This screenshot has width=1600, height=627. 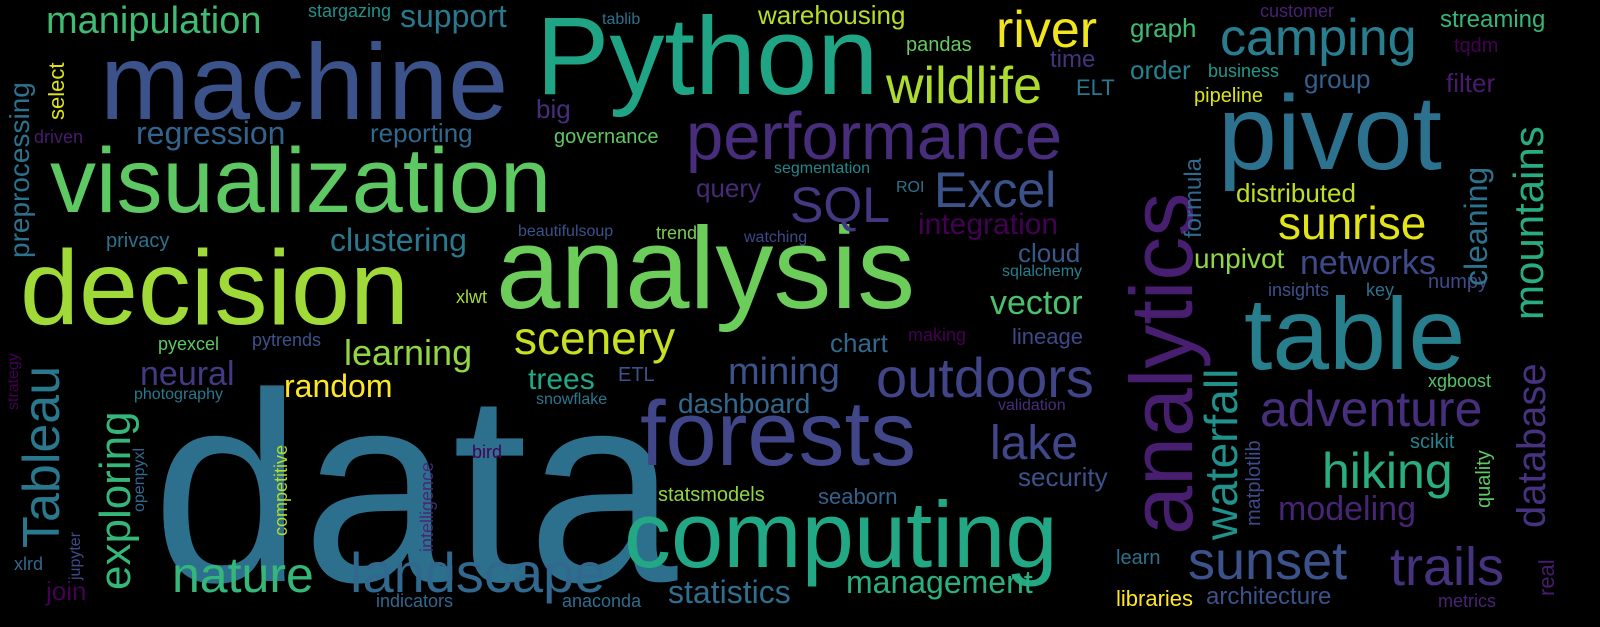 I want to click on word-jupyter: jupyter, so click(x=75, y=555).